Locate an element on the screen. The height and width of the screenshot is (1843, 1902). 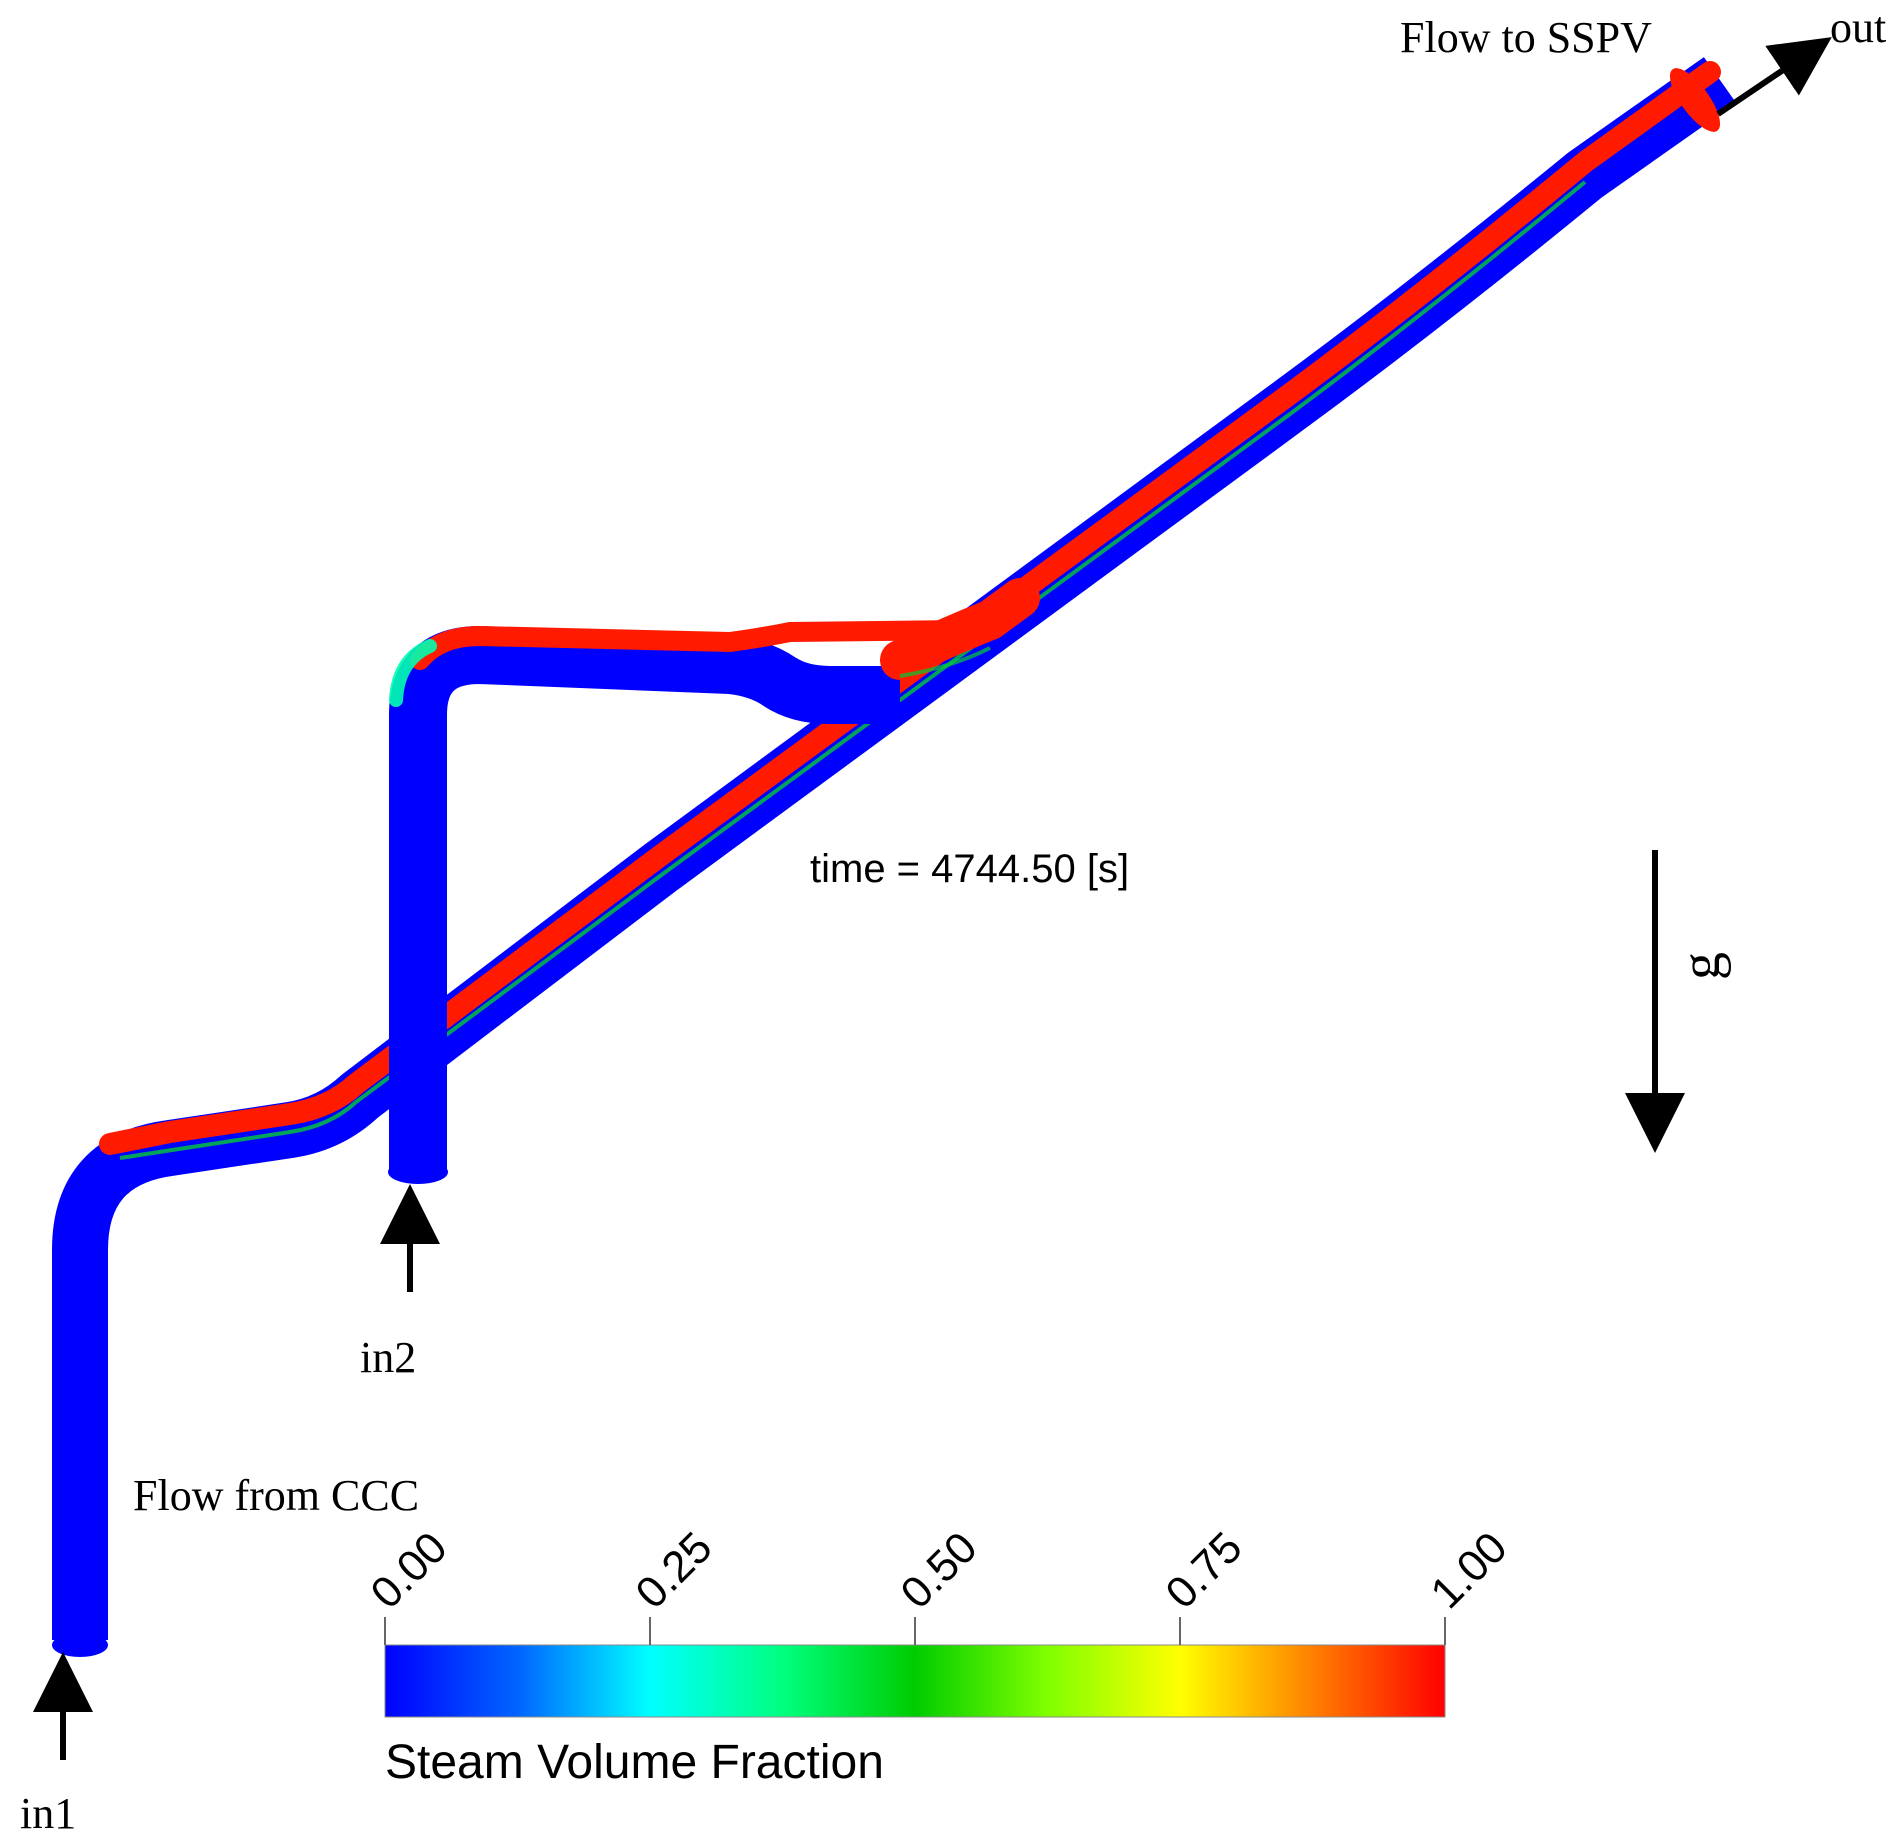
colorbar-title: Steam Volume Fraction is located at coordinates (634, 1762).